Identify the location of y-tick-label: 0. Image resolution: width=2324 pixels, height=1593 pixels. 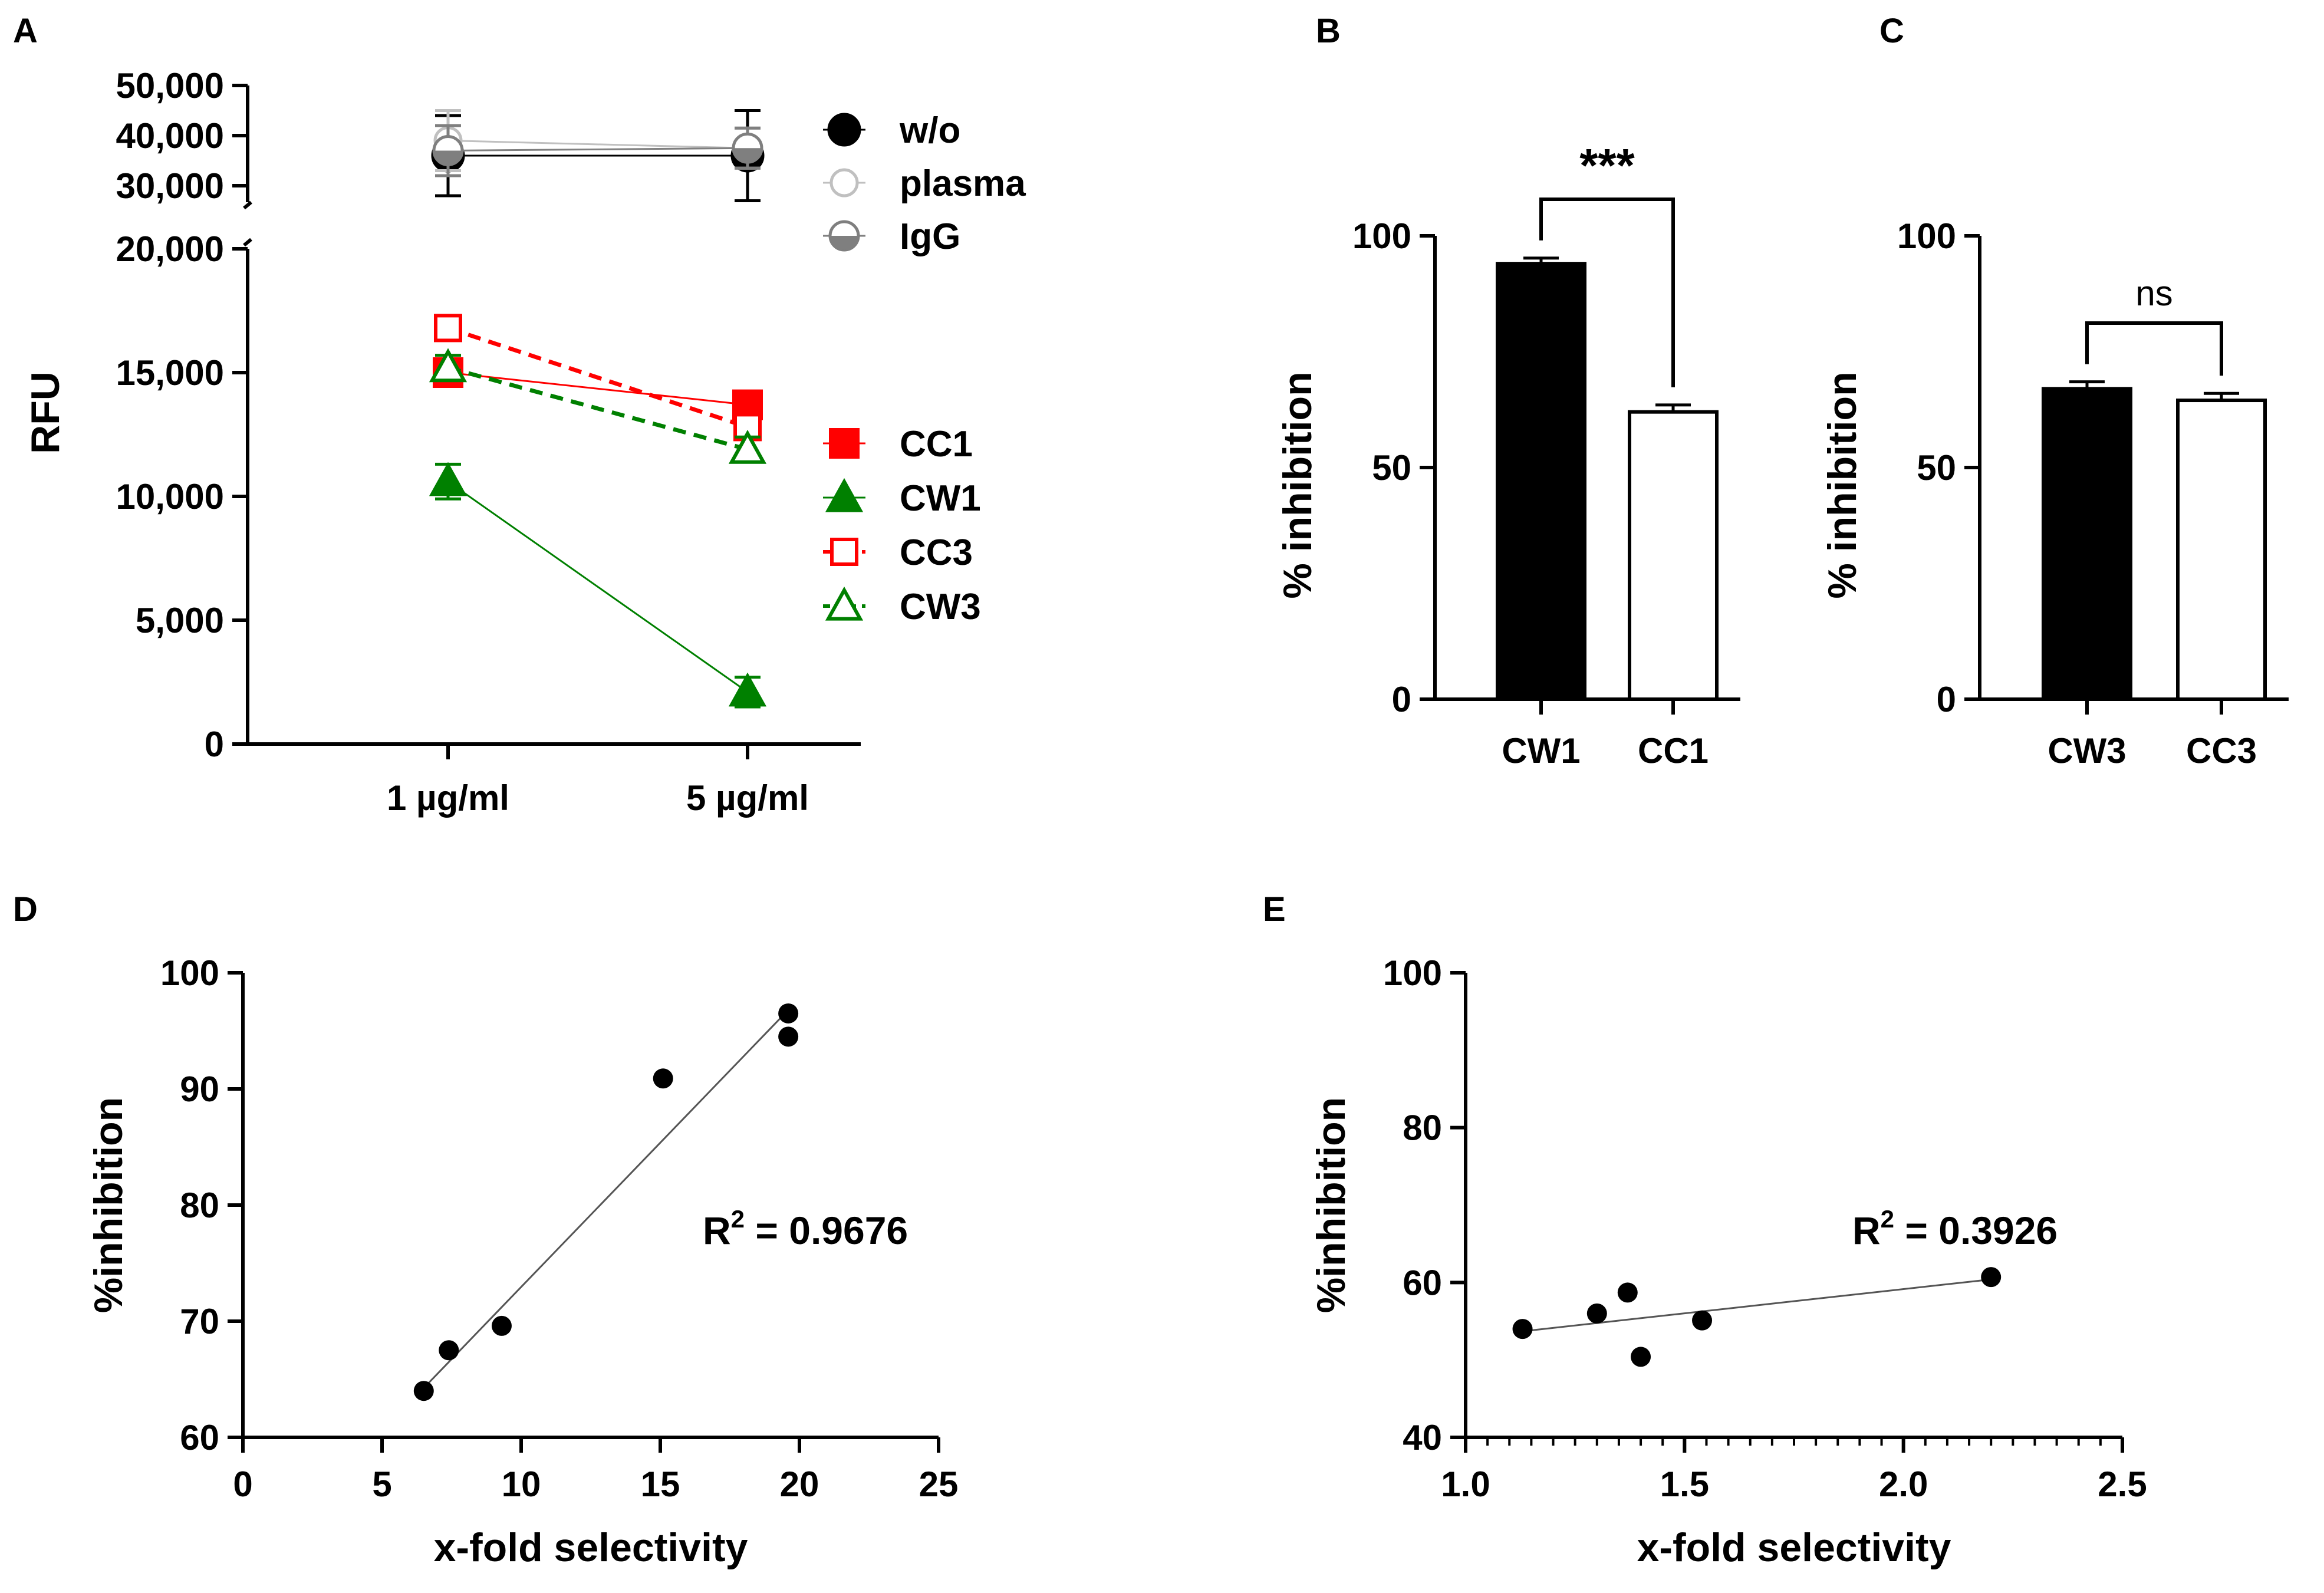
(1401, 699).